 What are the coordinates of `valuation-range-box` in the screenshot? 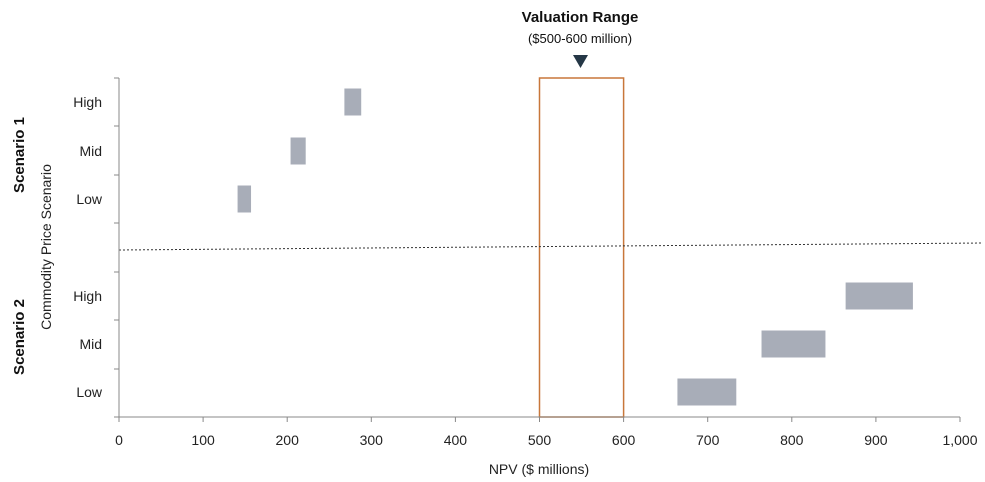 It's located at (581, 247).